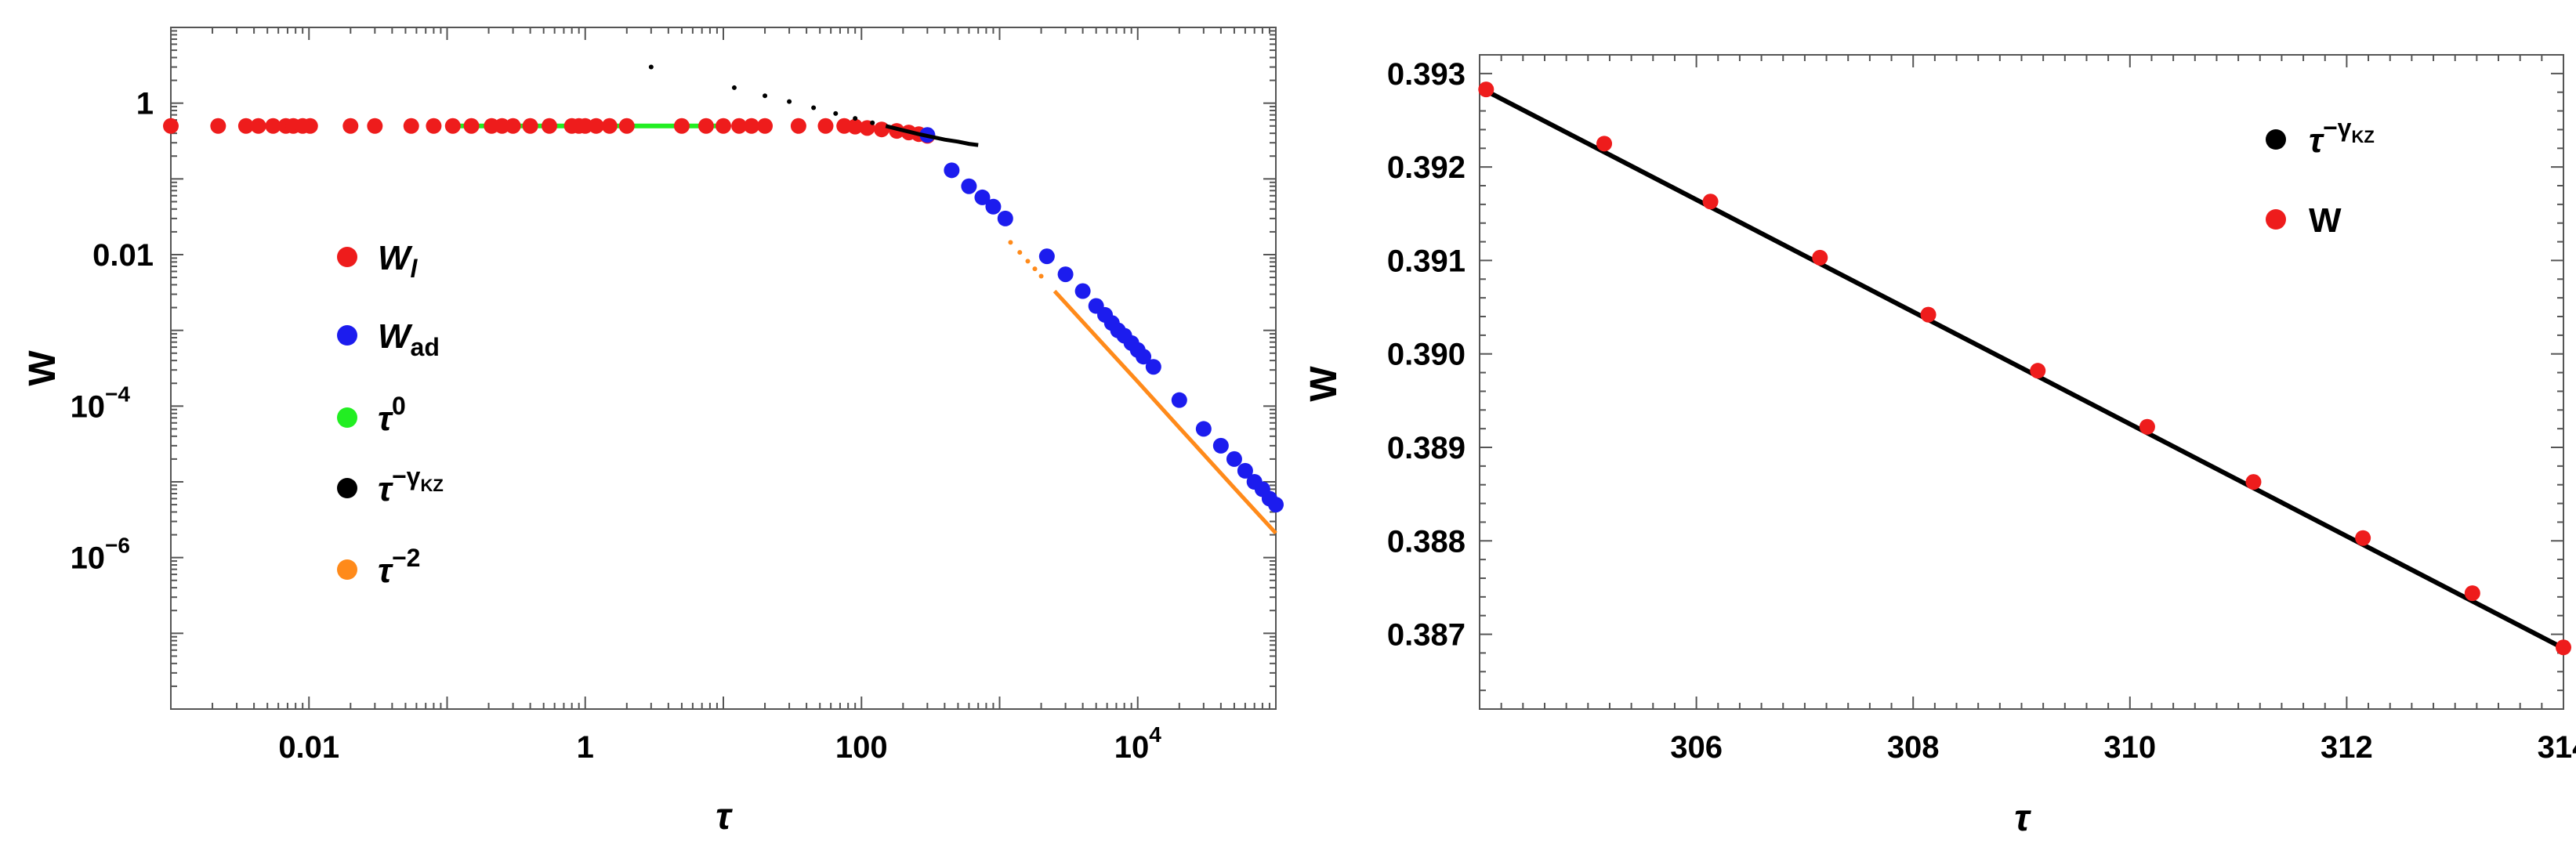 This screenshot has width=2576, height=854. What do you see at coordinates (2276, 220) in the screenshot?
I see `legend-swatch-w` at bounding box center [2276, 220].